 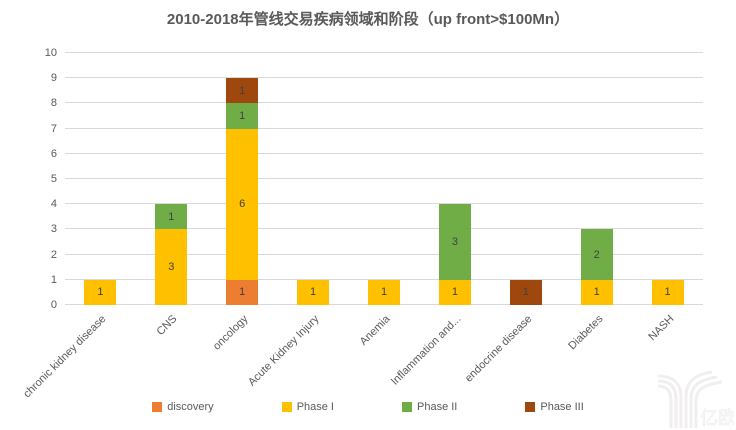 What do you see at coordinates (190, 407) in the screenshot?
I see `legend-label: discovery` at bounding box center [190, 407].